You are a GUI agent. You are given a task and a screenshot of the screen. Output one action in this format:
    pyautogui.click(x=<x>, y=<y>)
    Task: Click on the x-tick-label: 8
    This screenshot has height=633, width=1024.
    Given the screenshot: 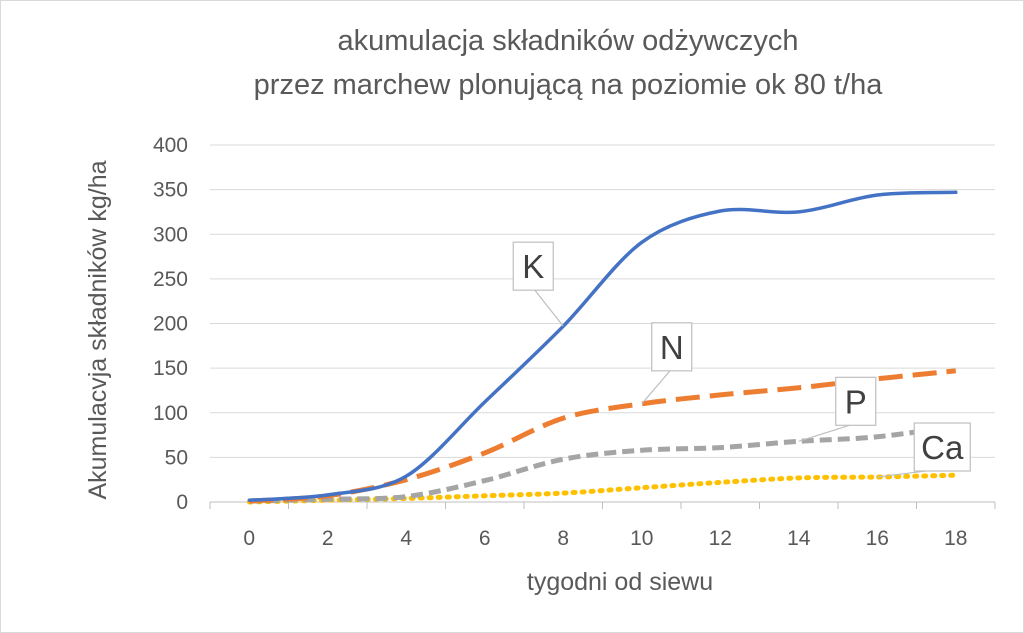 What is the action you would take?
    pyautogui.click(x=563, y=538)
    